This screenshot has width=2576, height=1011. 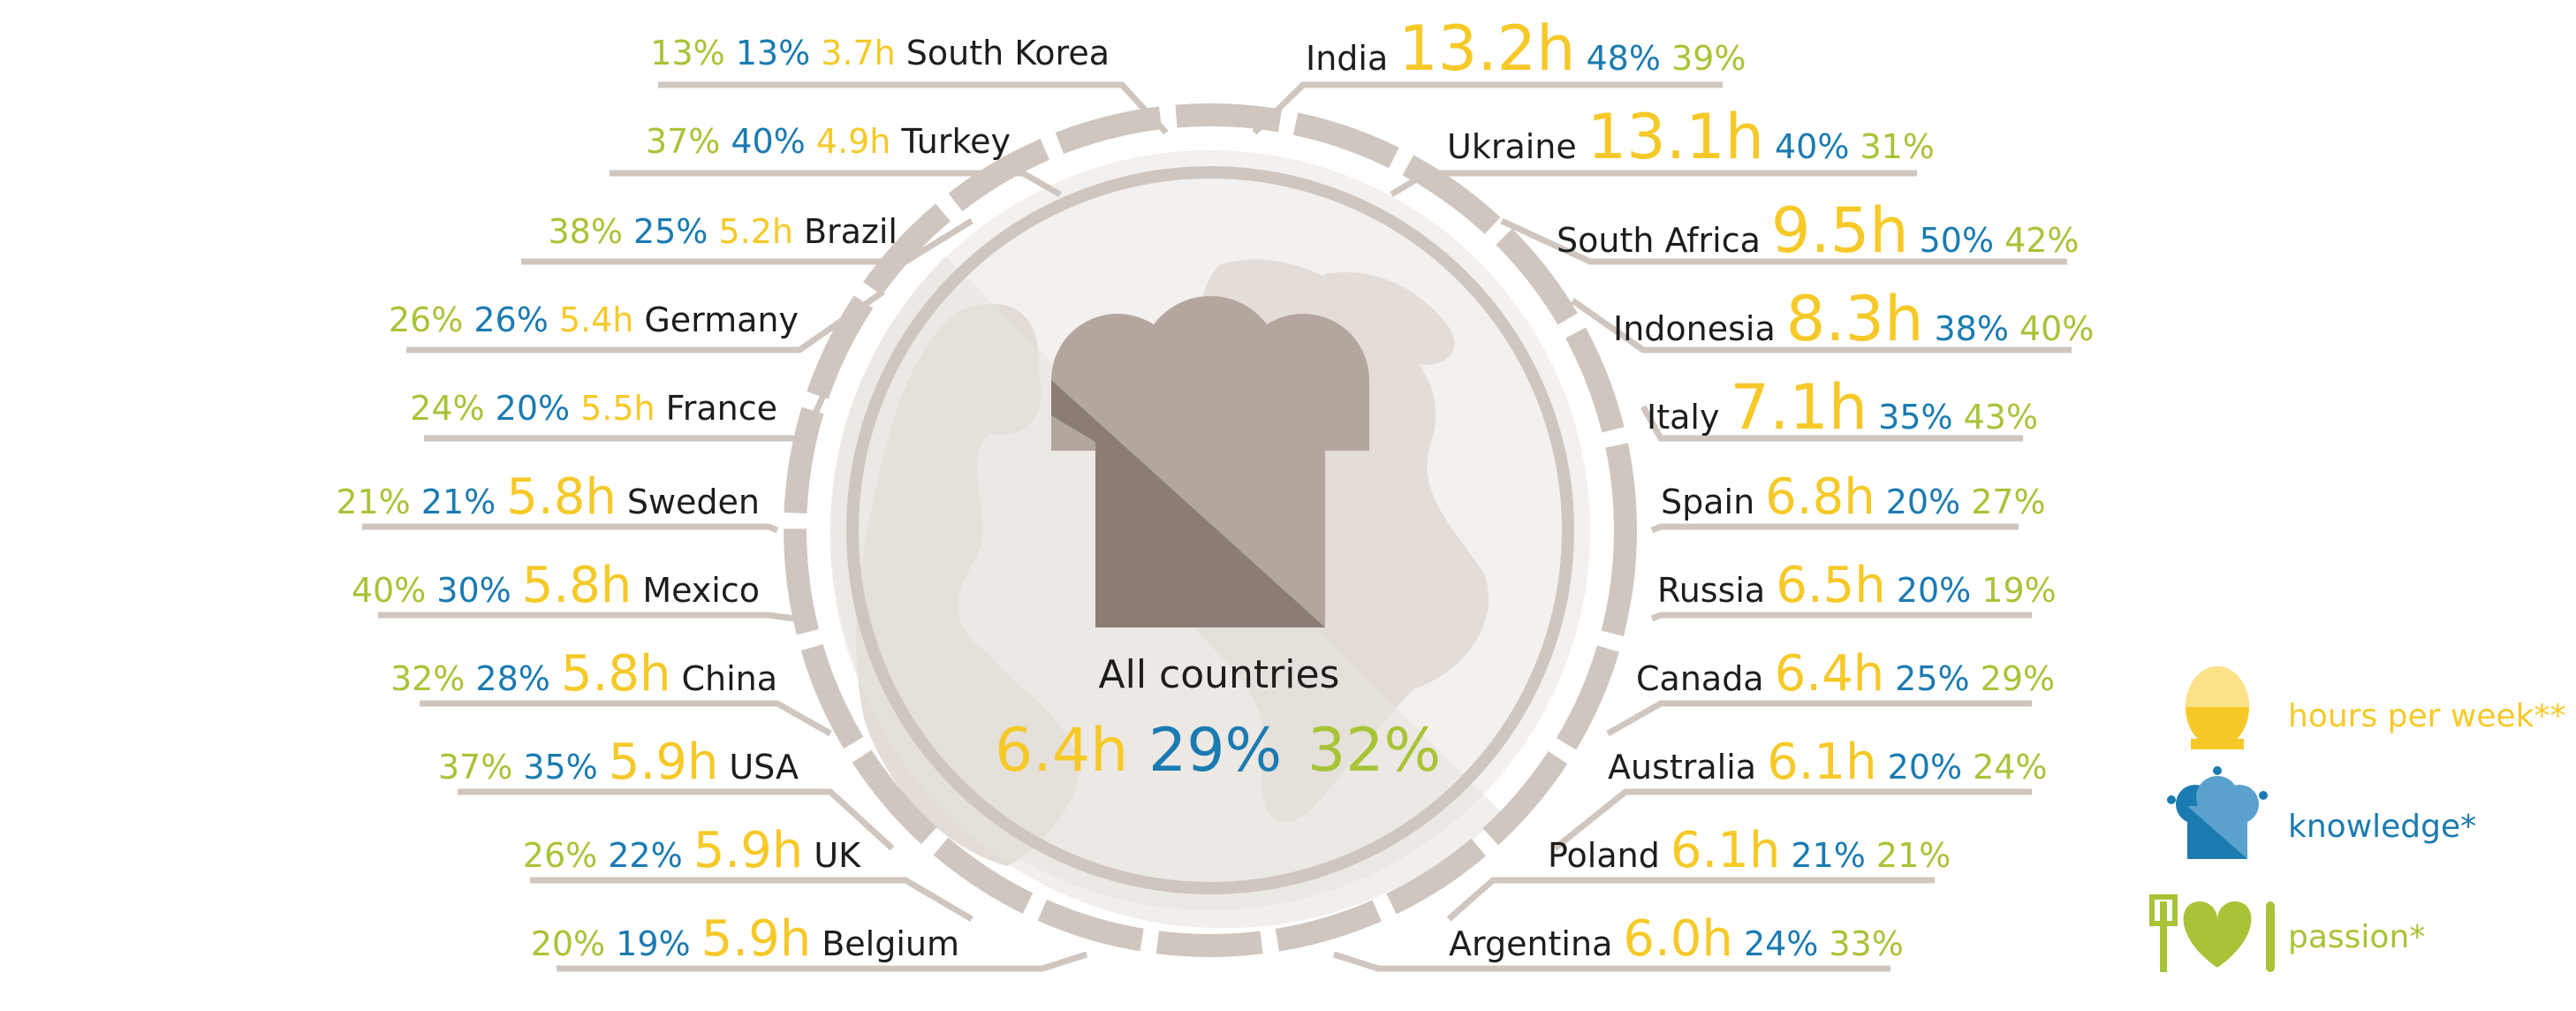 I want to click on country-name: Belgium, so click(x=891, y=944).